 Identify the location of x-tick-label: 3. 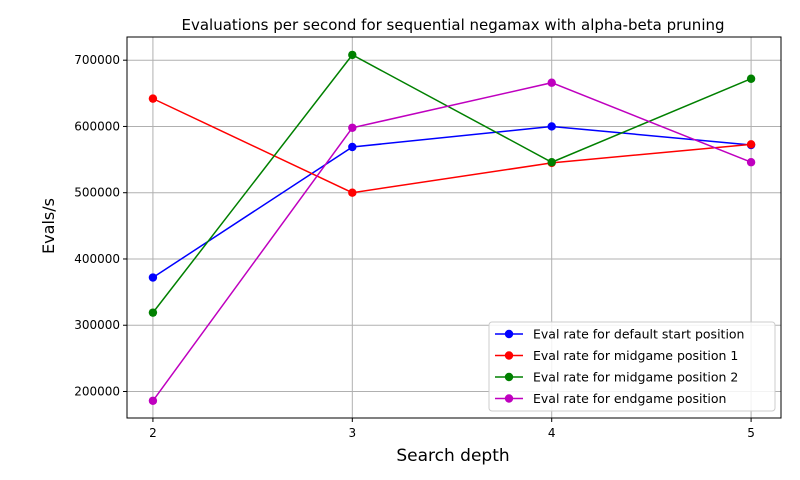
(352, 433).